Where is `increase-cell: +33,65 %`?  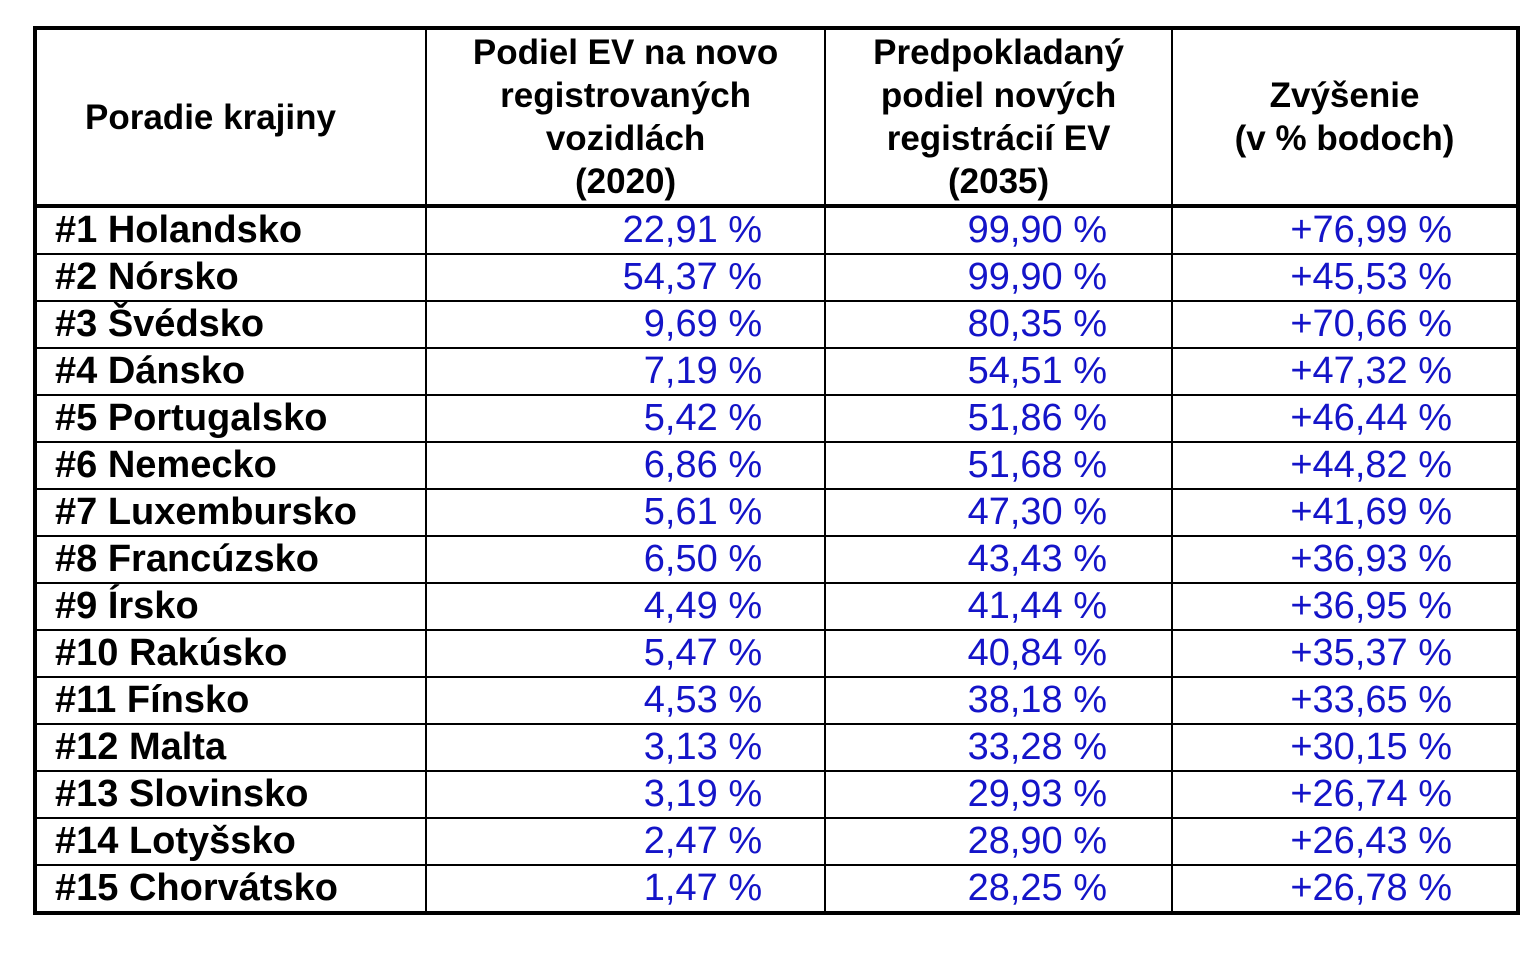
increase-cell: +33,65 % is located at coordinates (1345, 700).